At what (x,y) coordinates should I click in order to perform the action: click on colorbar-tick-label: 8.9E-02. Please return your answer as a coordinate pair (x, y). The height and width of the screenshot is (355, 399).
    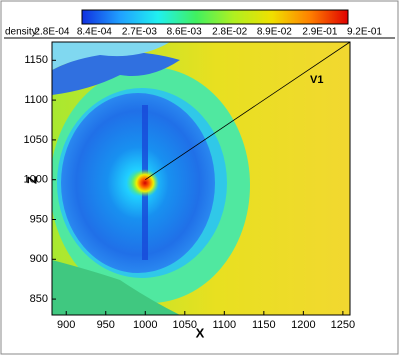
    Looking at the image, I should click on (274, 32).